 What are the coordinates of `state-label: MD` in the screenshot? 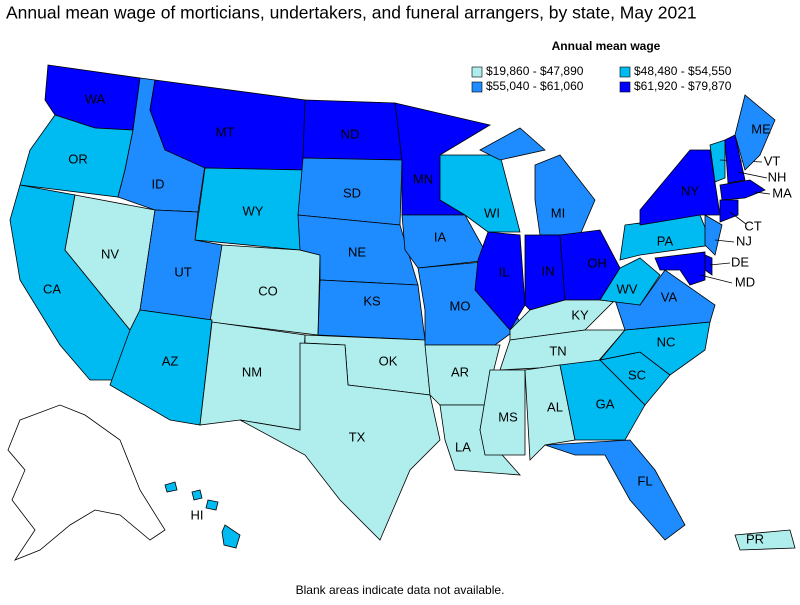 It's located at (745, 281).